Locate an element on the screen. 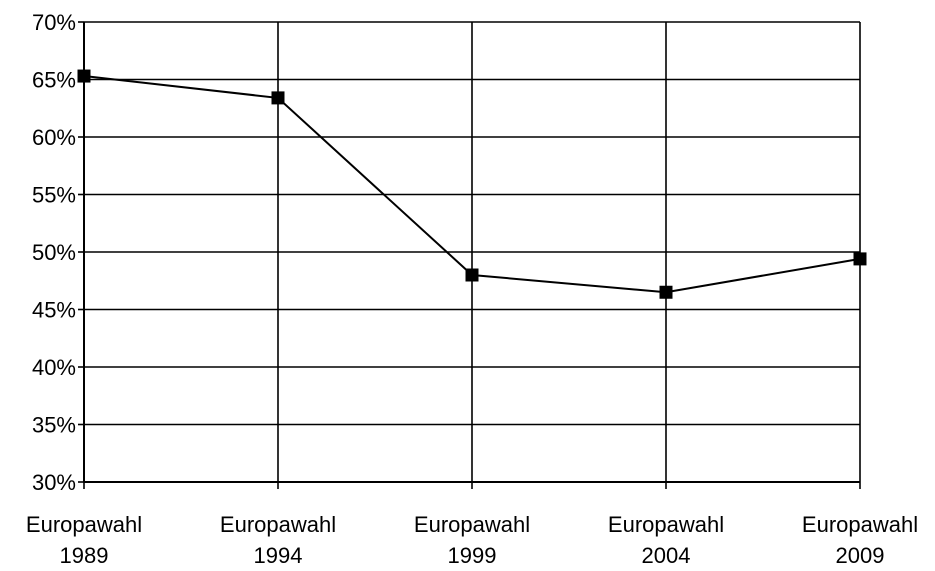 The image size is (935, 571). x-tick-label-line2: 2004 is located at coordinates (666, 555).